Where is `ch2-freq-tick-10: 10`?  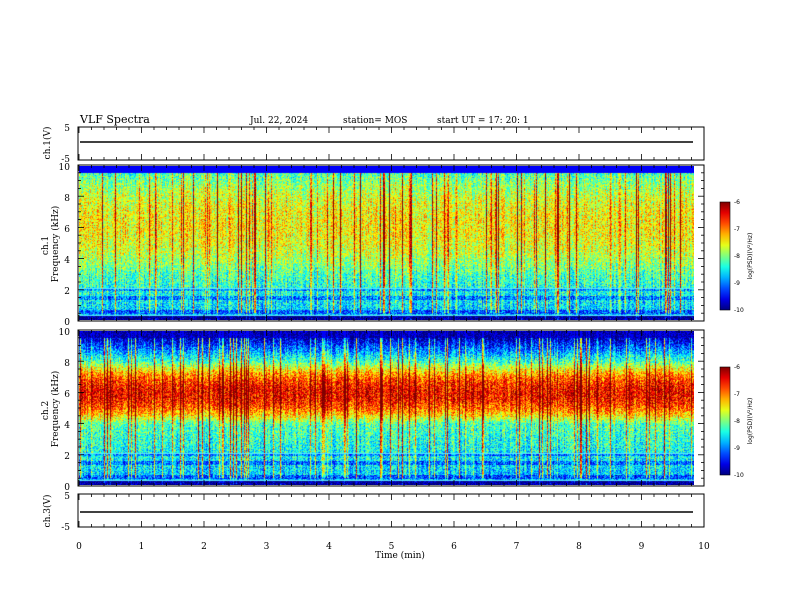
ch2-freq-tick-10: 10 is located at coordinates (65, 333).